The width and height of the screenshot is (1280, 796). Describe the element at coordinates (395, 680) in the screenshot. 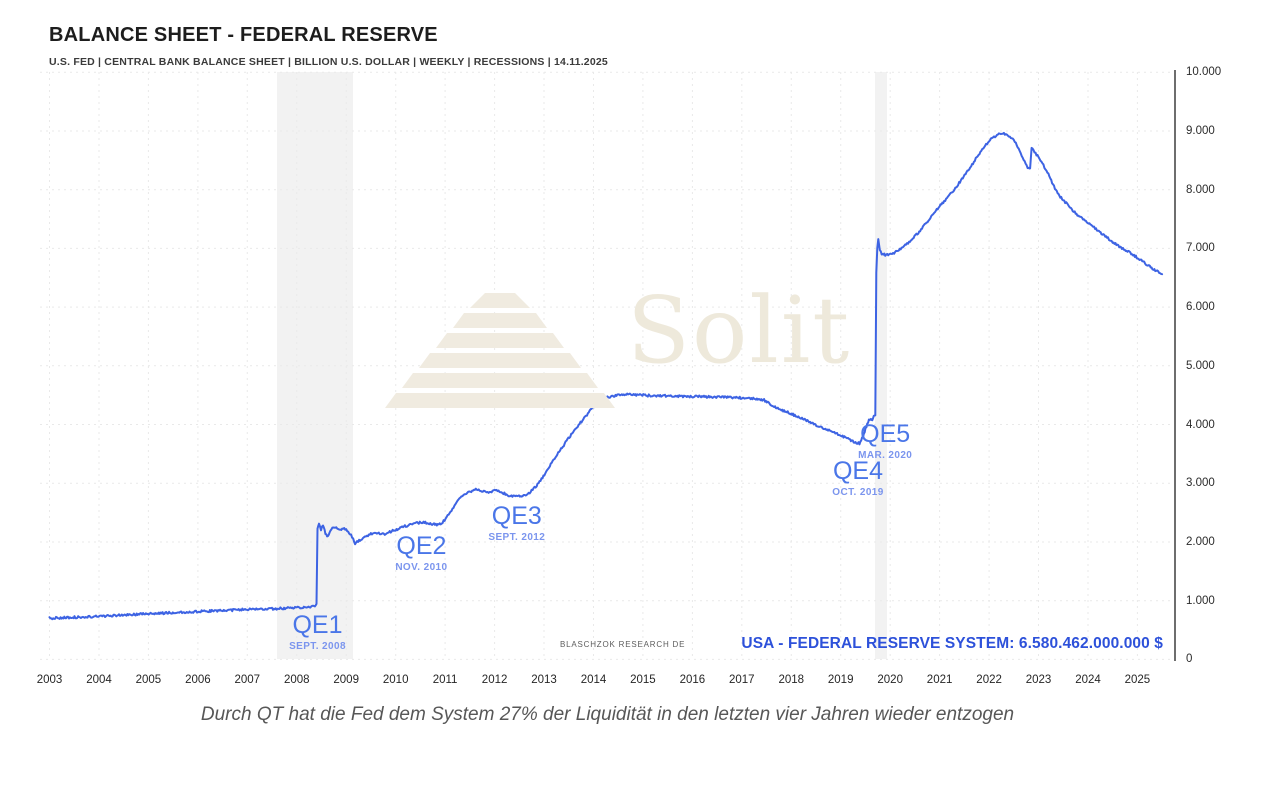

I see `x-tick-label: 2010` at that location.